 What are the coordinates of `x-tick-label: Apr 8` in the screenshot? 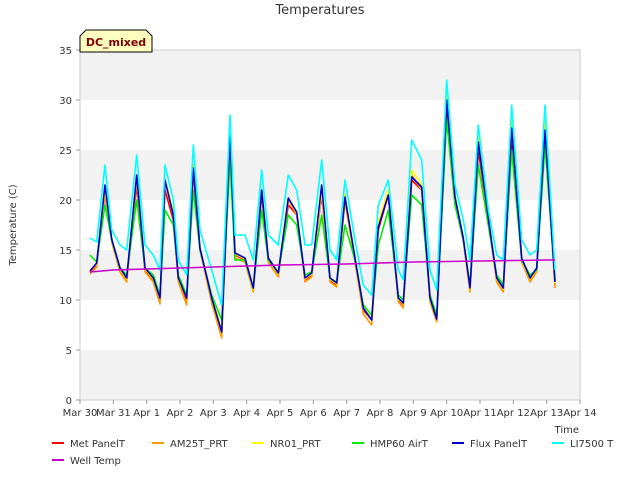 It's located at (380, 413).